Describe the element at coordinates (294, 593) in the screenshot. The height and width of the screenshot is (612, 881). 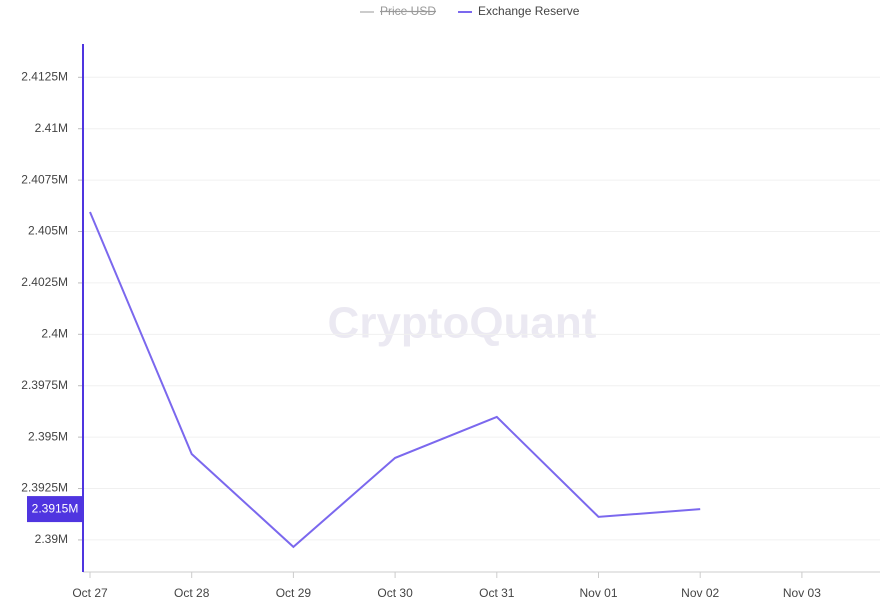
I see `x-tick-label: Oct 29` at that location.